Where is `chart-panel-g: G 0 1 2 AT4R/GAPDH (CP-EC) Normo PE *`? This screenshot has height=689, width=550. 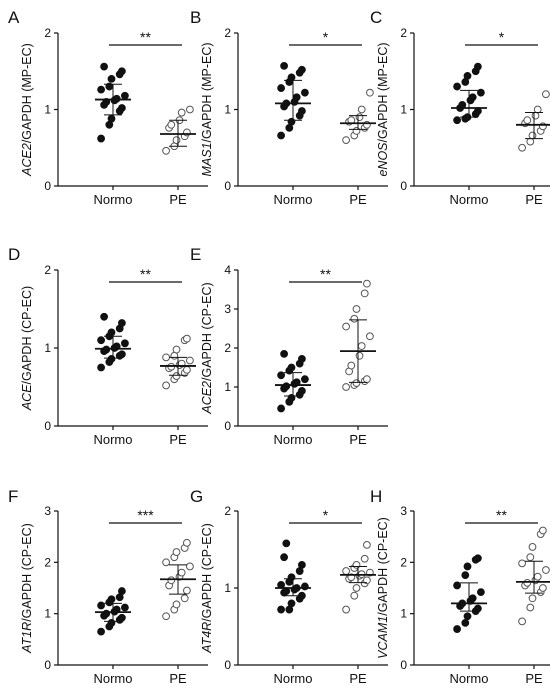
chart-panel-g: G 0 1 2 AT4R/GAPDH (CP-EC) Normo PE * is located at coordinates (289, 586).